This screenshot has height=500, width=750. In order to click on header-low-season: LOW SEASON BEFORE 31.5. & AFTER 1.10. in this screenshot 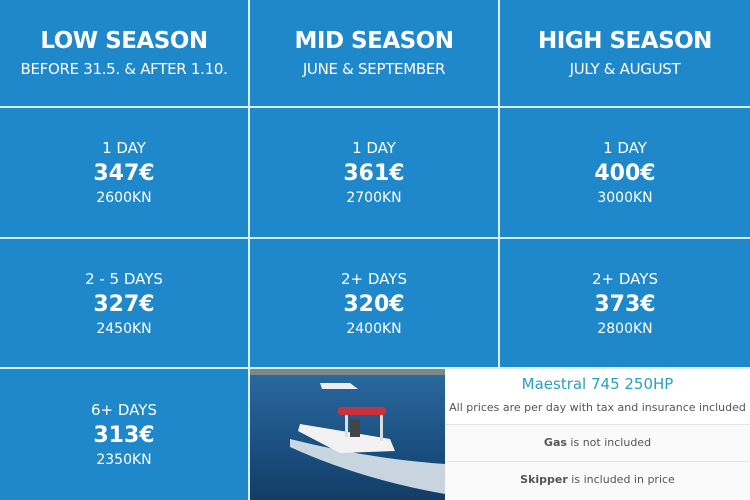, I will do `click(124, 53)`.